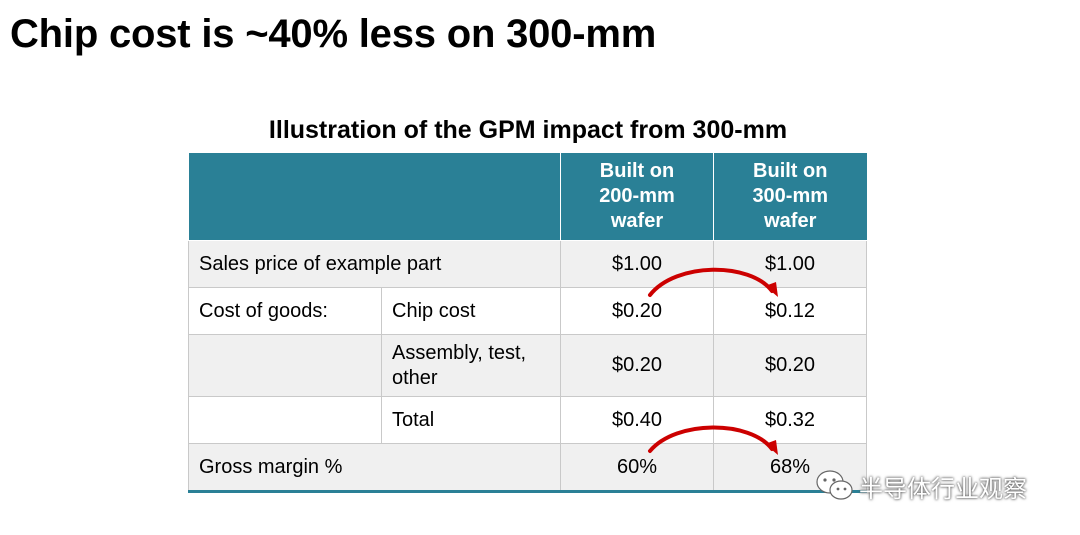 This screenshot has height=535, width=1080. I want to click on table-row-sales-price: Sales price of example part $1.00 $1.00, so click(527, 264).